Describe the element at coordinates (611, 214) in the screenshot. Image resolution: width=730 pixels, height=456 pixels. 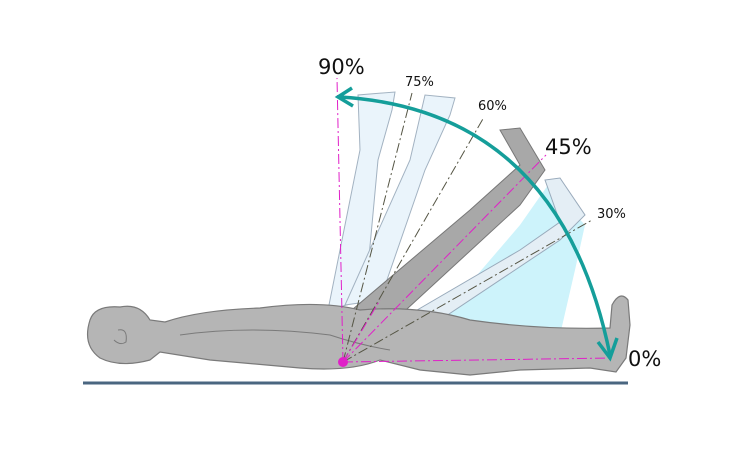
I see `label-30: 30%` at that location.